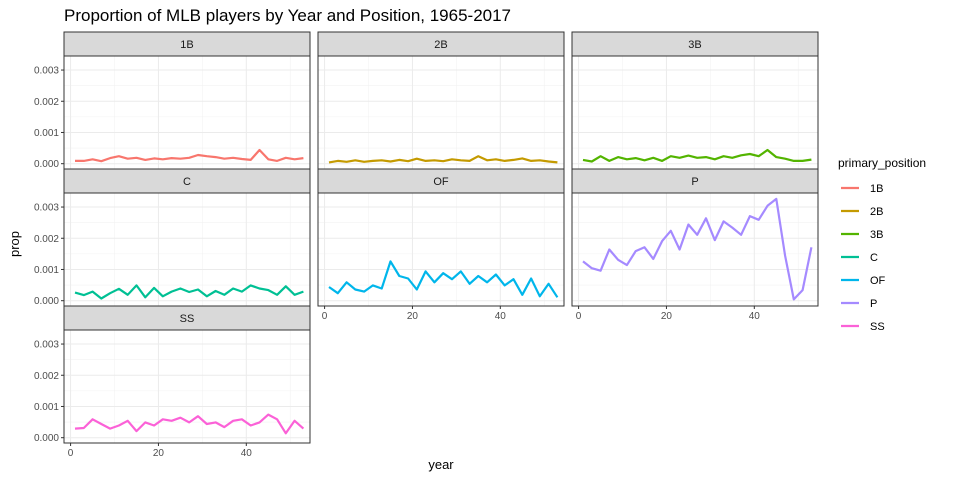 This screenshot has width=960, height=480. What do you see at coordinates (187, 319) in the screenshot?
I see `facet-strip-label: SS` at bounding box center [187, 319].